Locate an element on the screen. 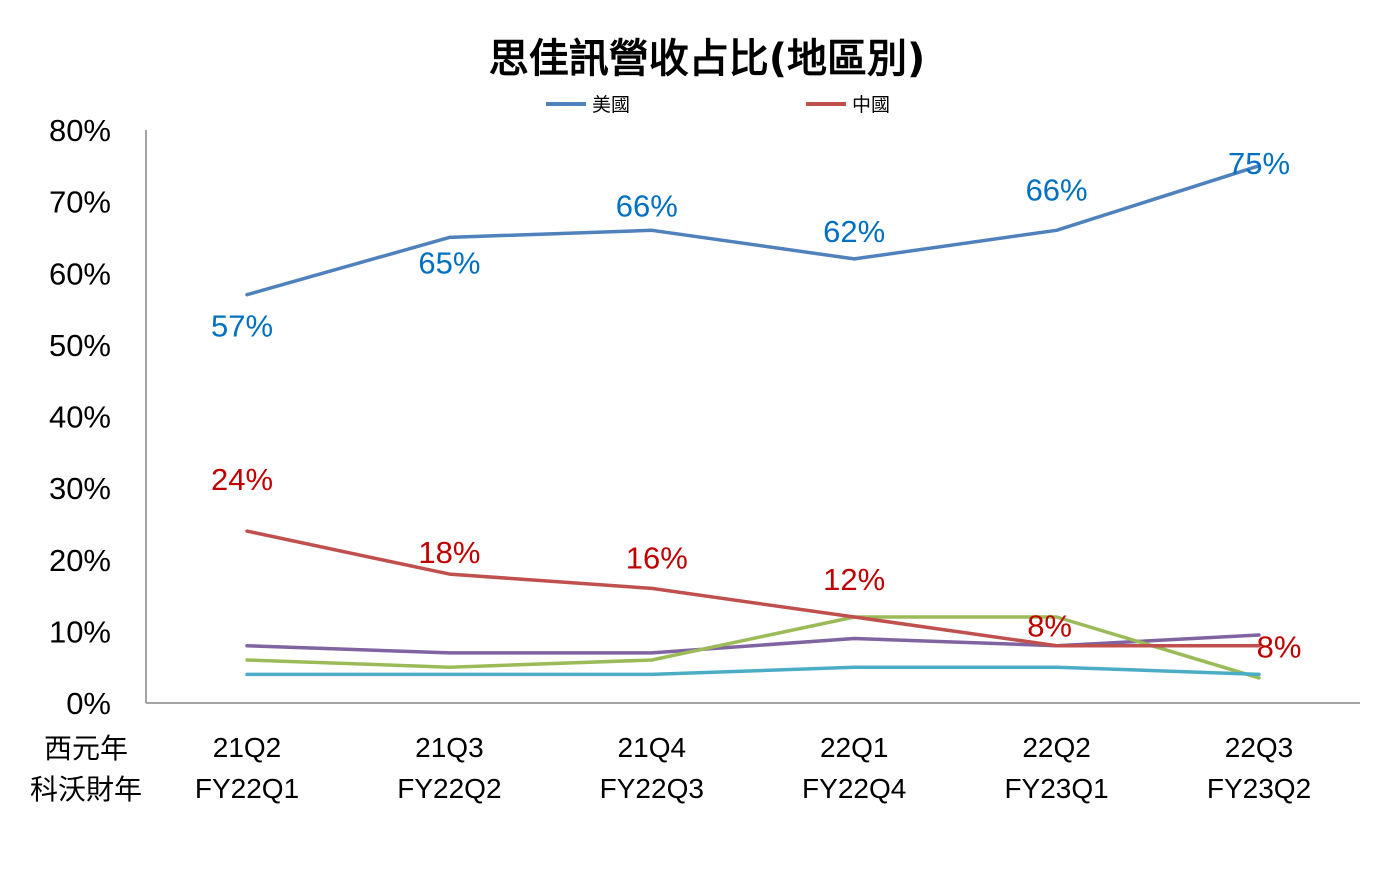  y-tick-label: 20% is located at coordinates (80, 560).